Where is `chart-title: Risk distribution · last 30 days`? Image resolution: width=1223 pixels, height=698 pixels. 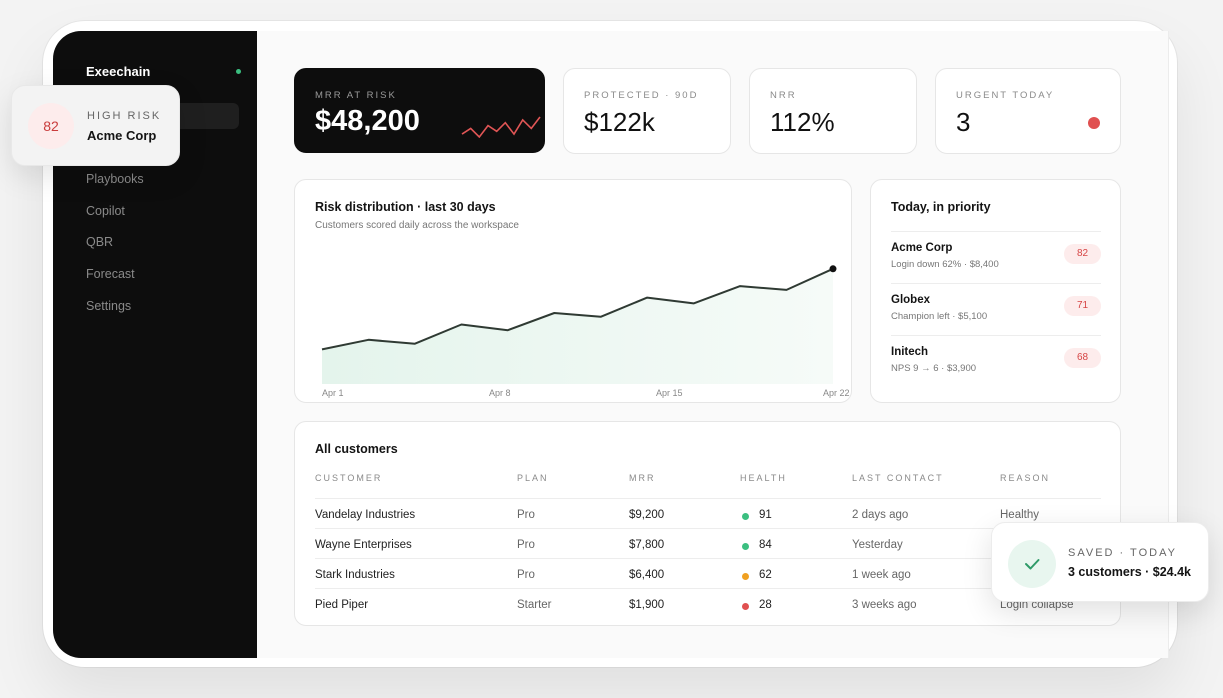 chart-title: Risk distribution · last 30 days is located at coordinates (405, 207).